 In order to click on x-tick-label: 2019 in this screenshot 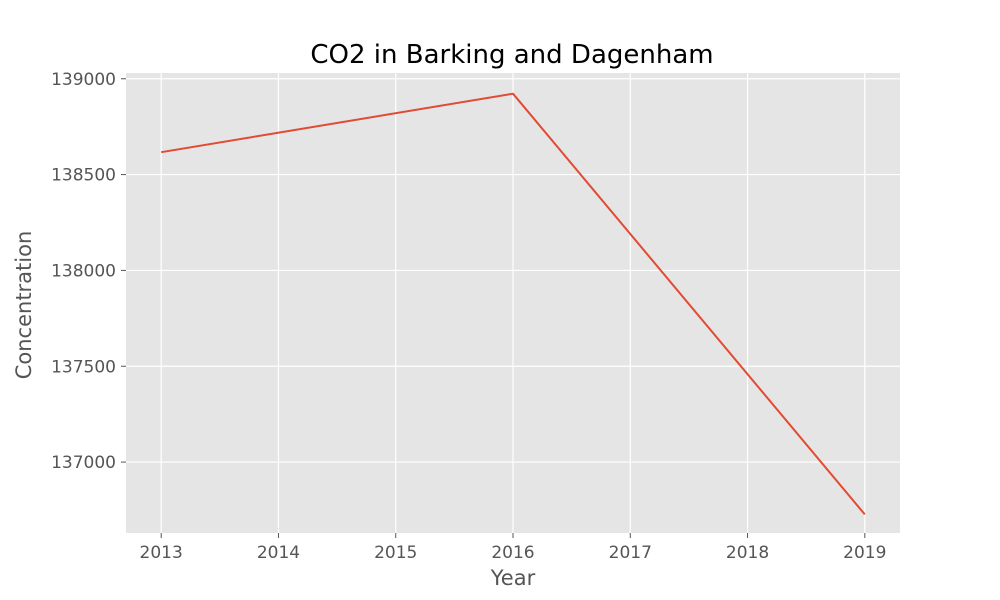, I will do `click(864, 553)`.